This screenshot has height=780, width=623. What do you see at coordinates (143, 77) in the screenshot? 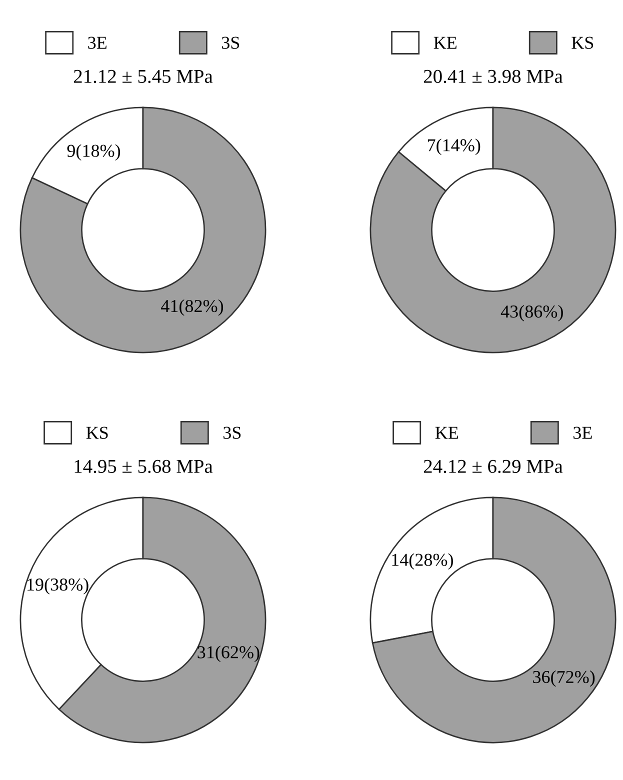
I see `text: 21.12 ± 5.45 MPa` at bounding box center [143, 77].